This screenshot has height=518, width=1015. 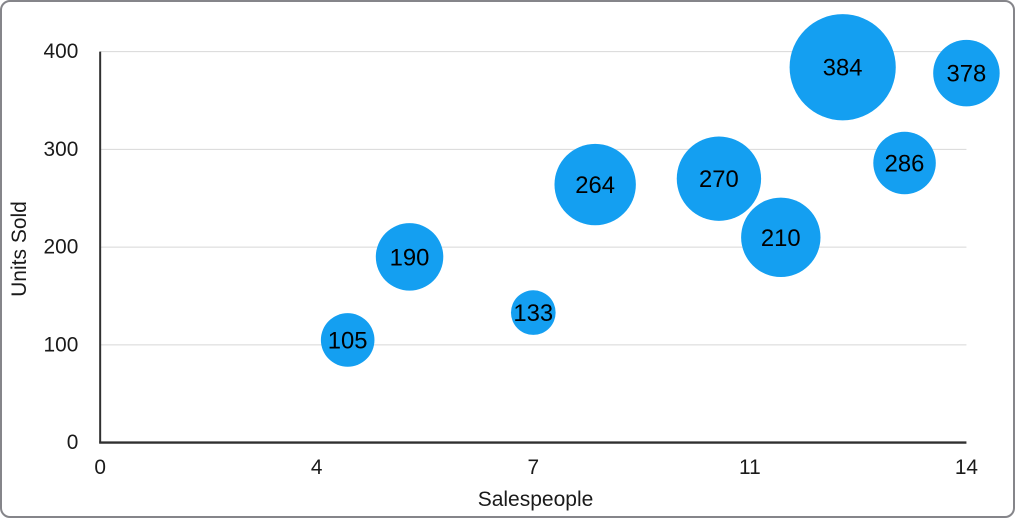 I want to click on x-tick-label: 7, so click(x=534, y=467).